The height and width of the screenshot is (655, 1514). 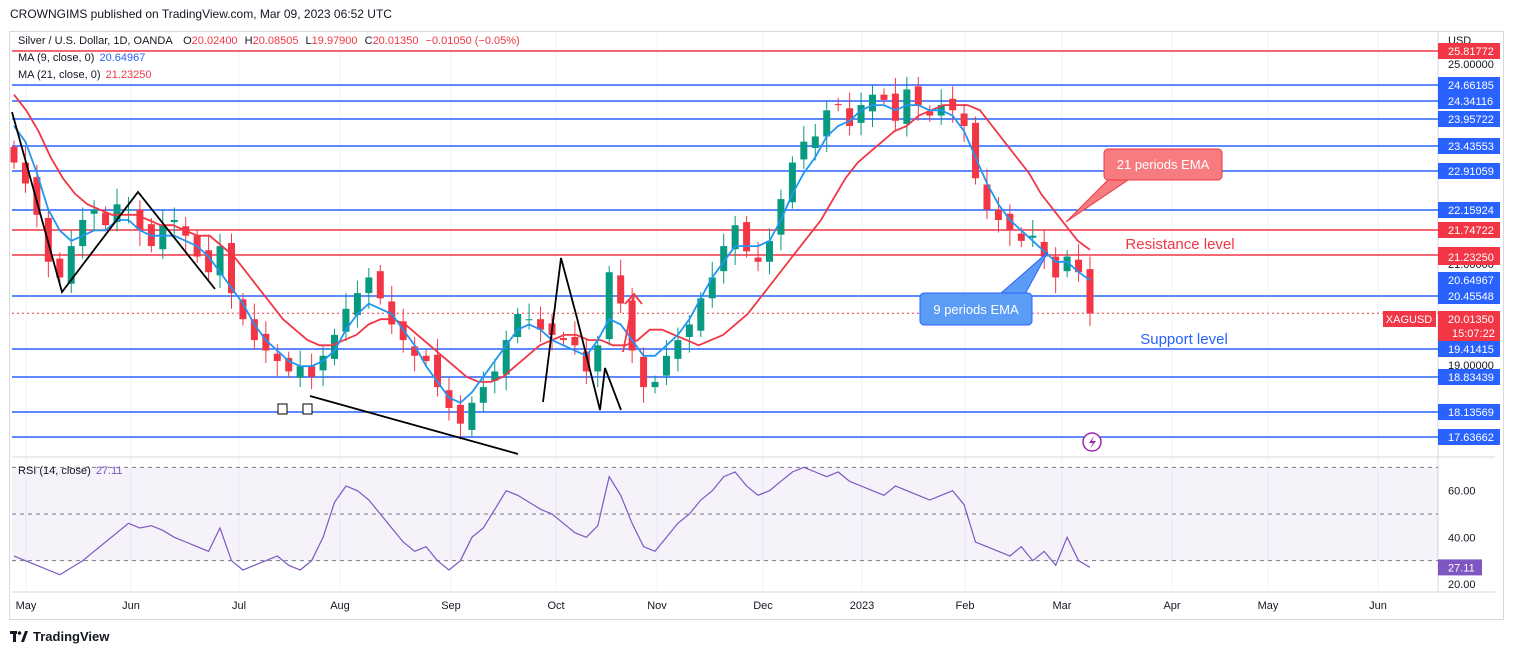 I want to click on time-axis-label: Apr, so click(x=1171, y=606).